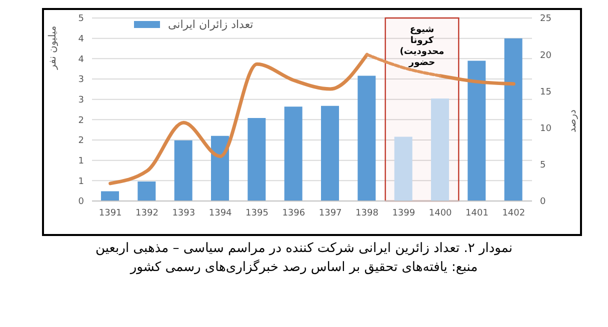 This screenshot has width=608, height=327. What do you see at coordinates (546, 129) in the screenshot?
I see `y2-tick-label: 10` at bounding box center [546, 129].